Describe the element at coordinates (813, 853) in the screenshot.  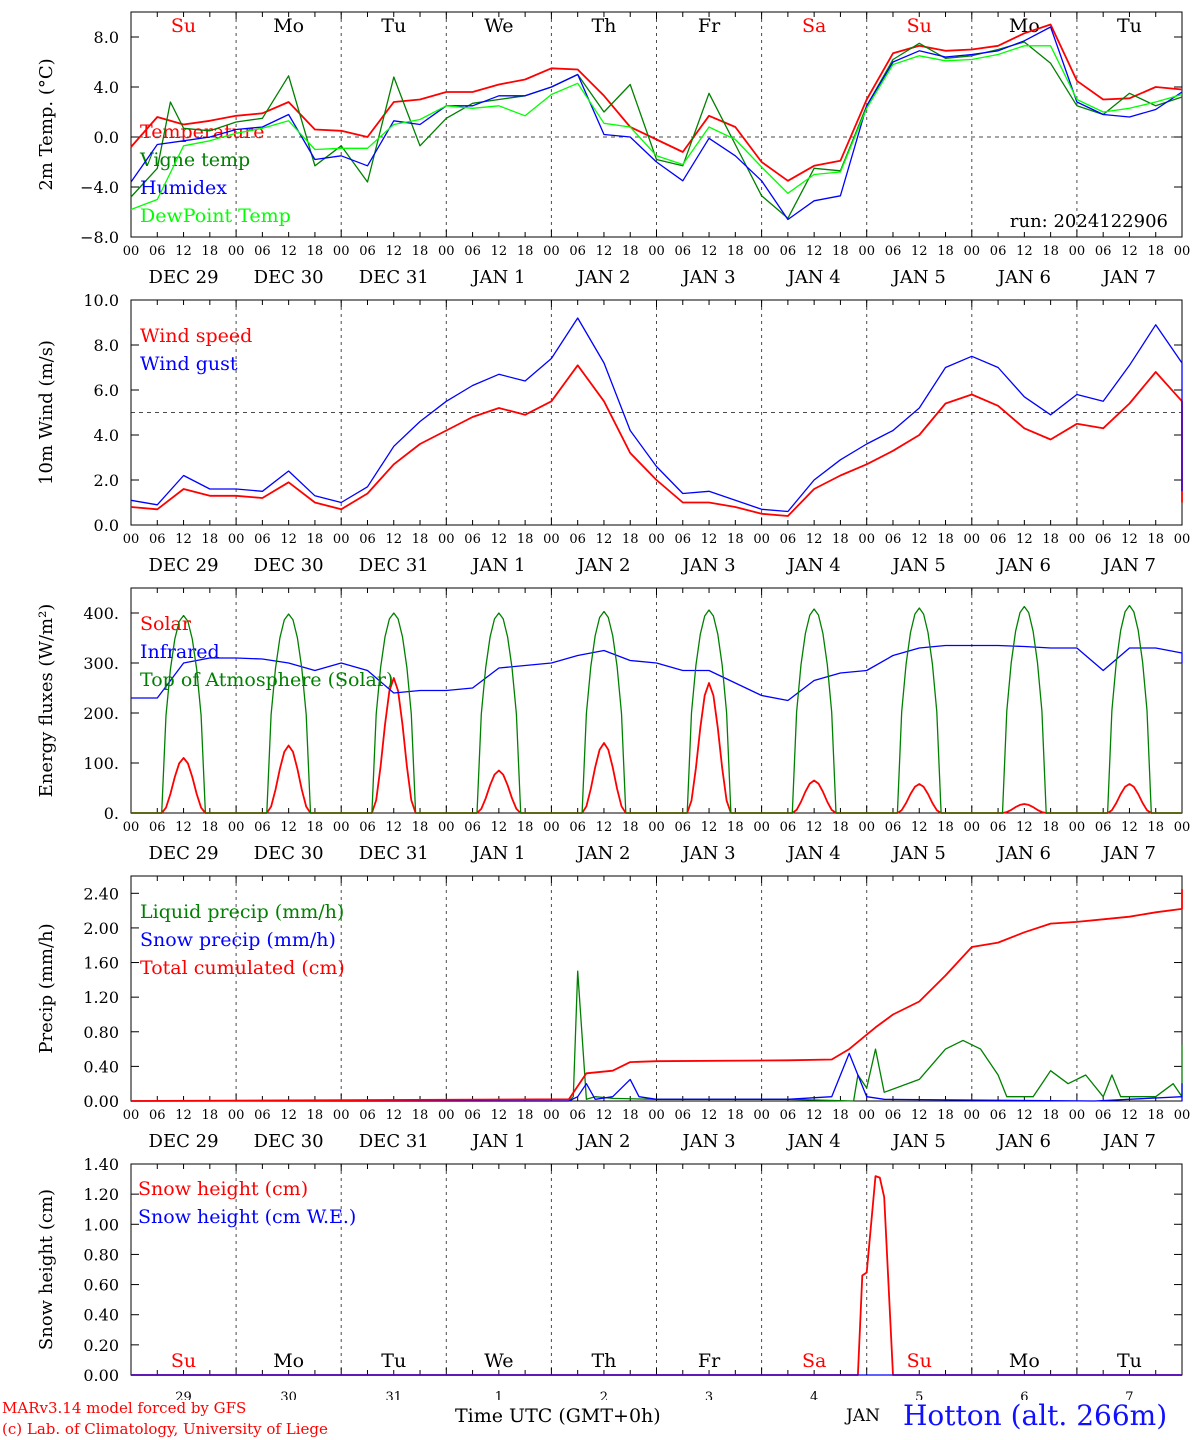
I see `date-label: JAN 4` at that location.